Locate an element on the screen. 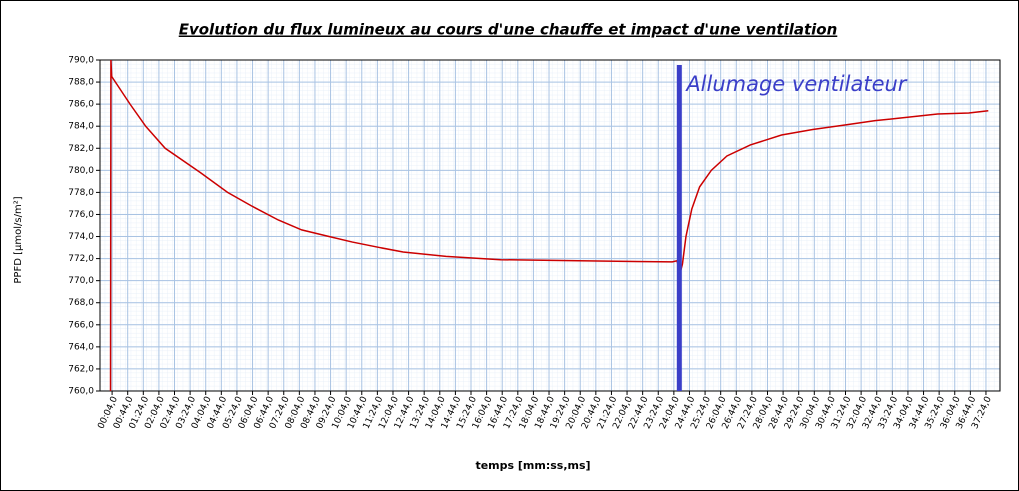  y-axis-label: PPFD [µmol/s/m²] is located at coordinates (18, 239).